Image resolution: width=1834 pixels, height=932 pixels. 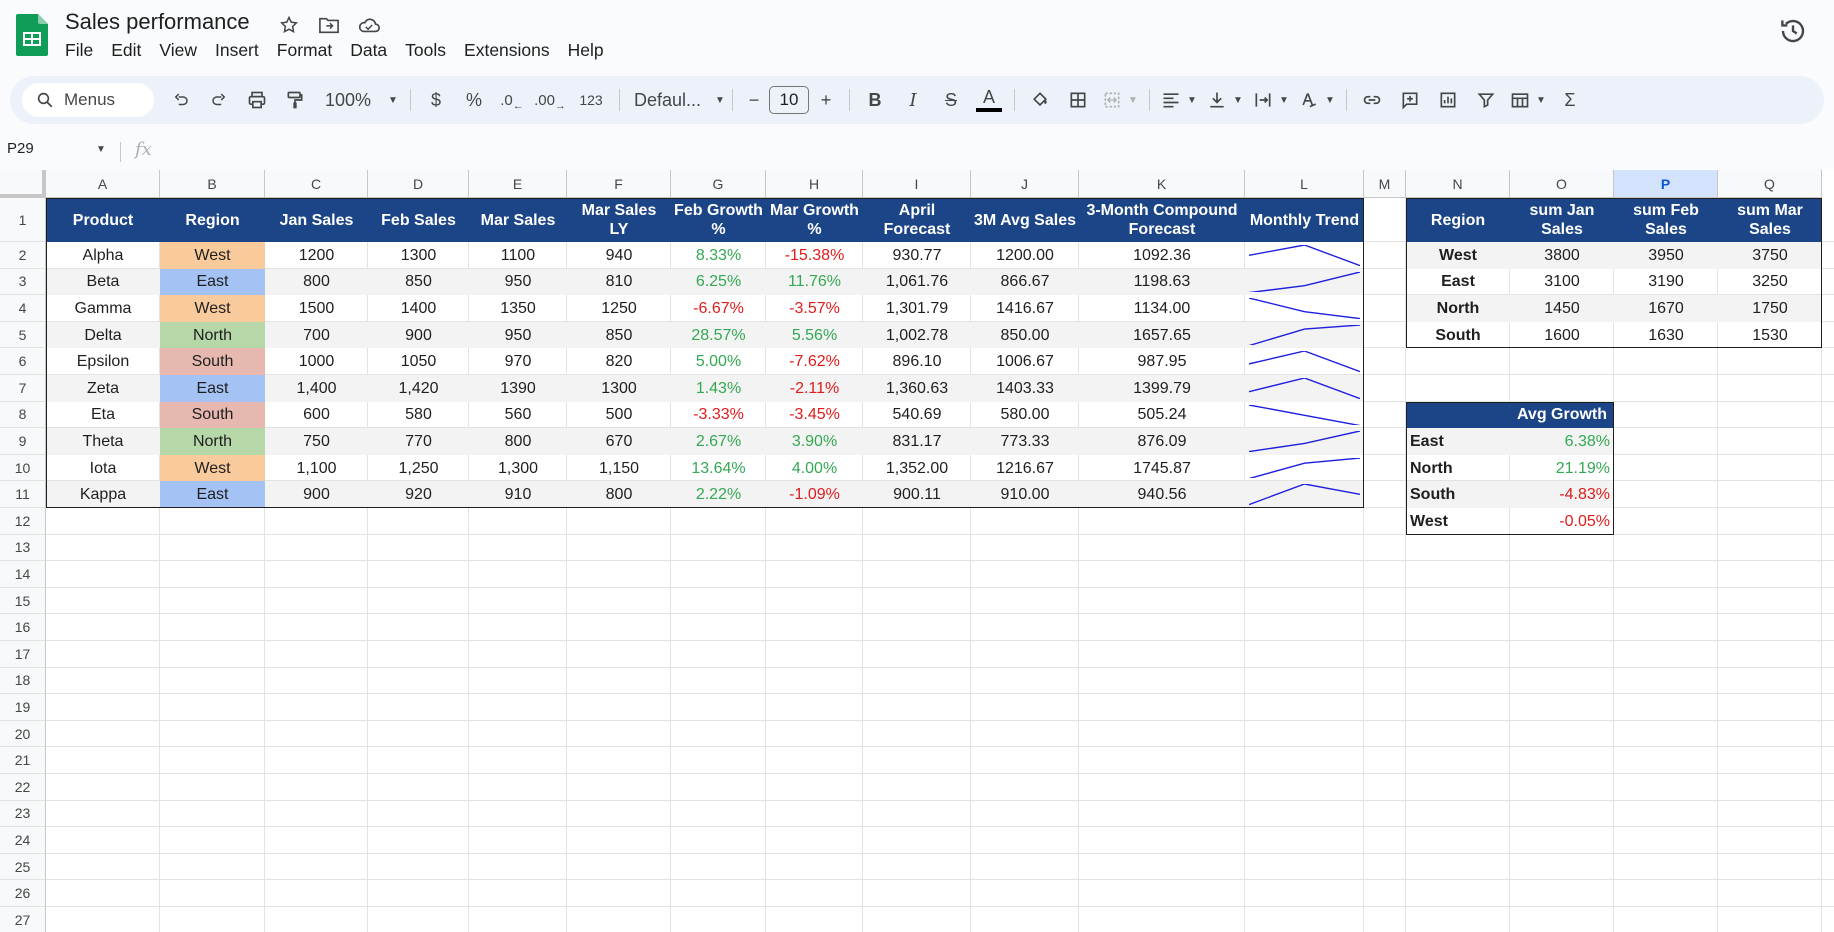 What do you see at coordinates (917, 255) in the screenshot?
I see `data-cell: 930.77` at bounding box center [917, 255].